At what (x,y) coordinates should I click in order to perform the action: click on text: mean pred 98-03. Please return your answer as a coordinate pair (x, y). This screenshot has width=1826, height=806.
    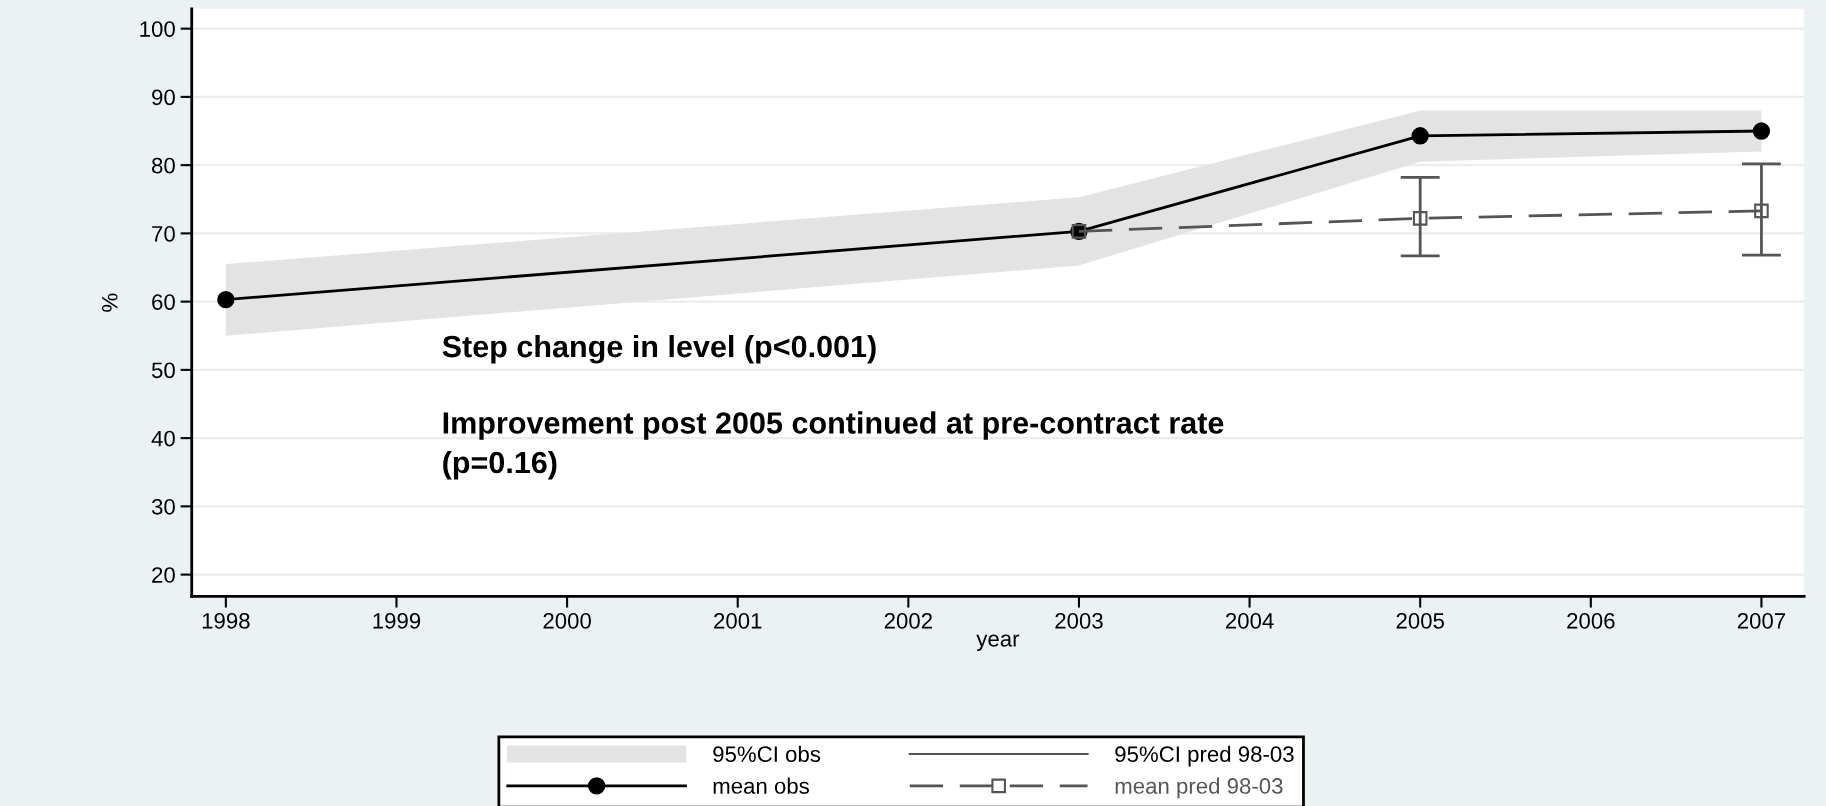
    Looking at the image, I should click on (1199, 788).